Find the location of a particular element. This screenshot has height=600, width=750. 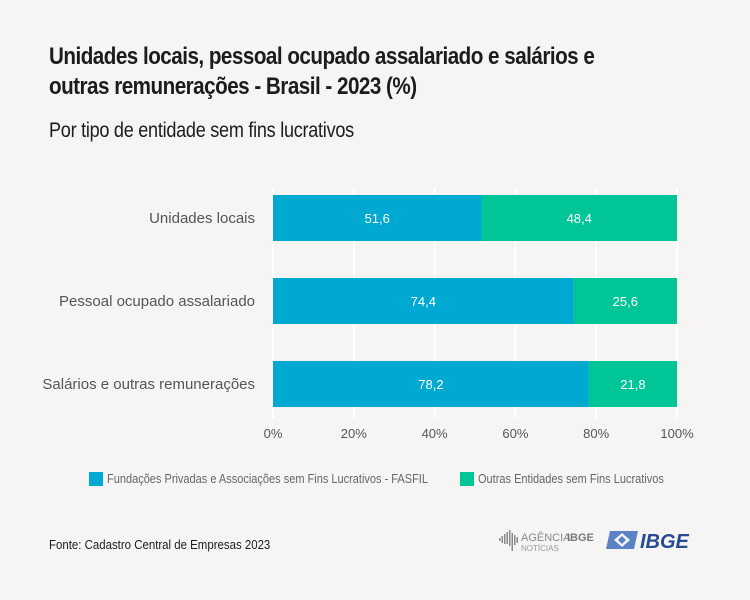

category-label: Salários e outras remunerações is located at coordinates (148, 384).